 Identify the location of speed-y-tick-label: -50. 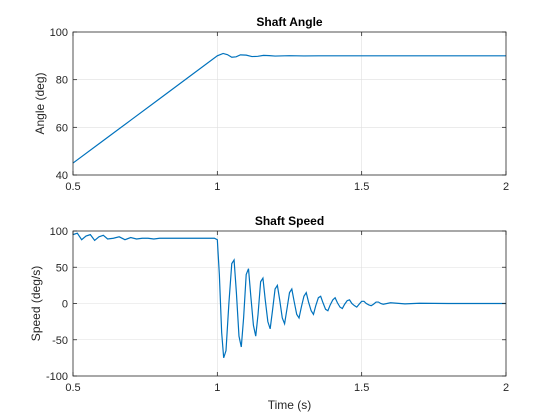
(60, 341).